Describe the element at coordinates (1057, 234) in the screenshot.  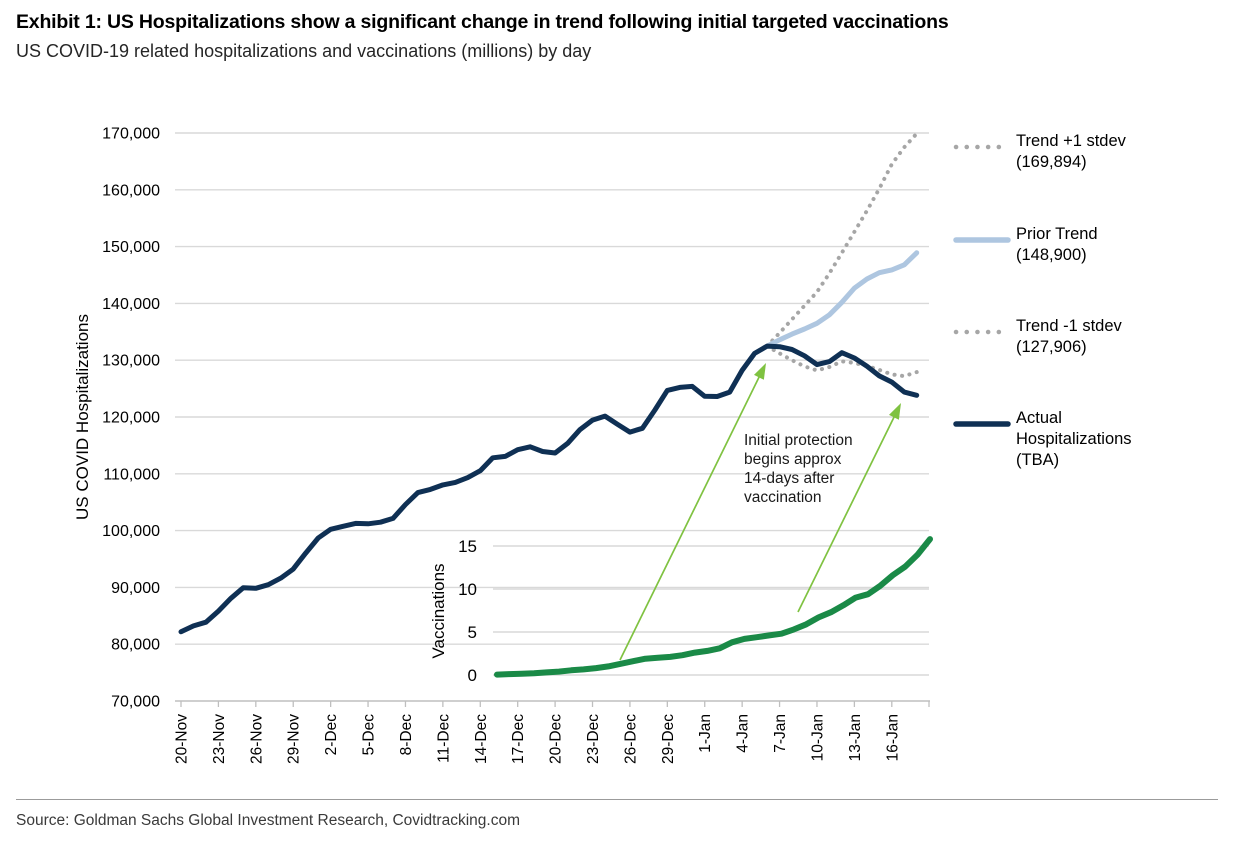
I see `legend-series-name: Prior Trend` at that location.